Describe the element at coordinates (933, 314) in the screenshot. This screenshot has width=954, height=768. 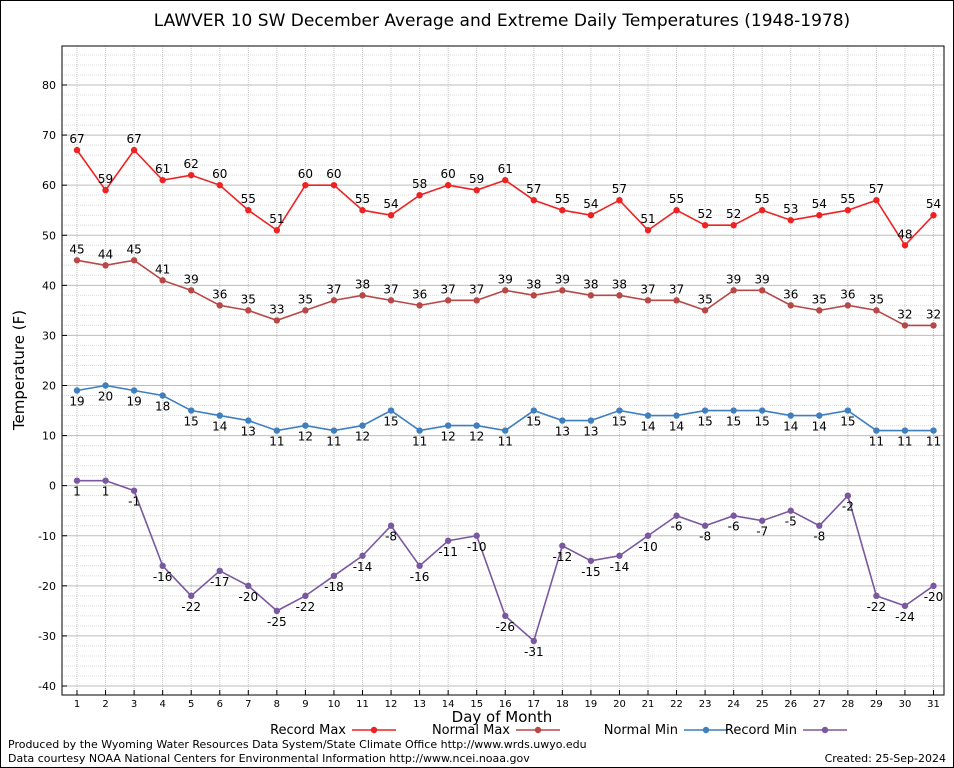
I see `normal-max-value-label: 32` at that location.